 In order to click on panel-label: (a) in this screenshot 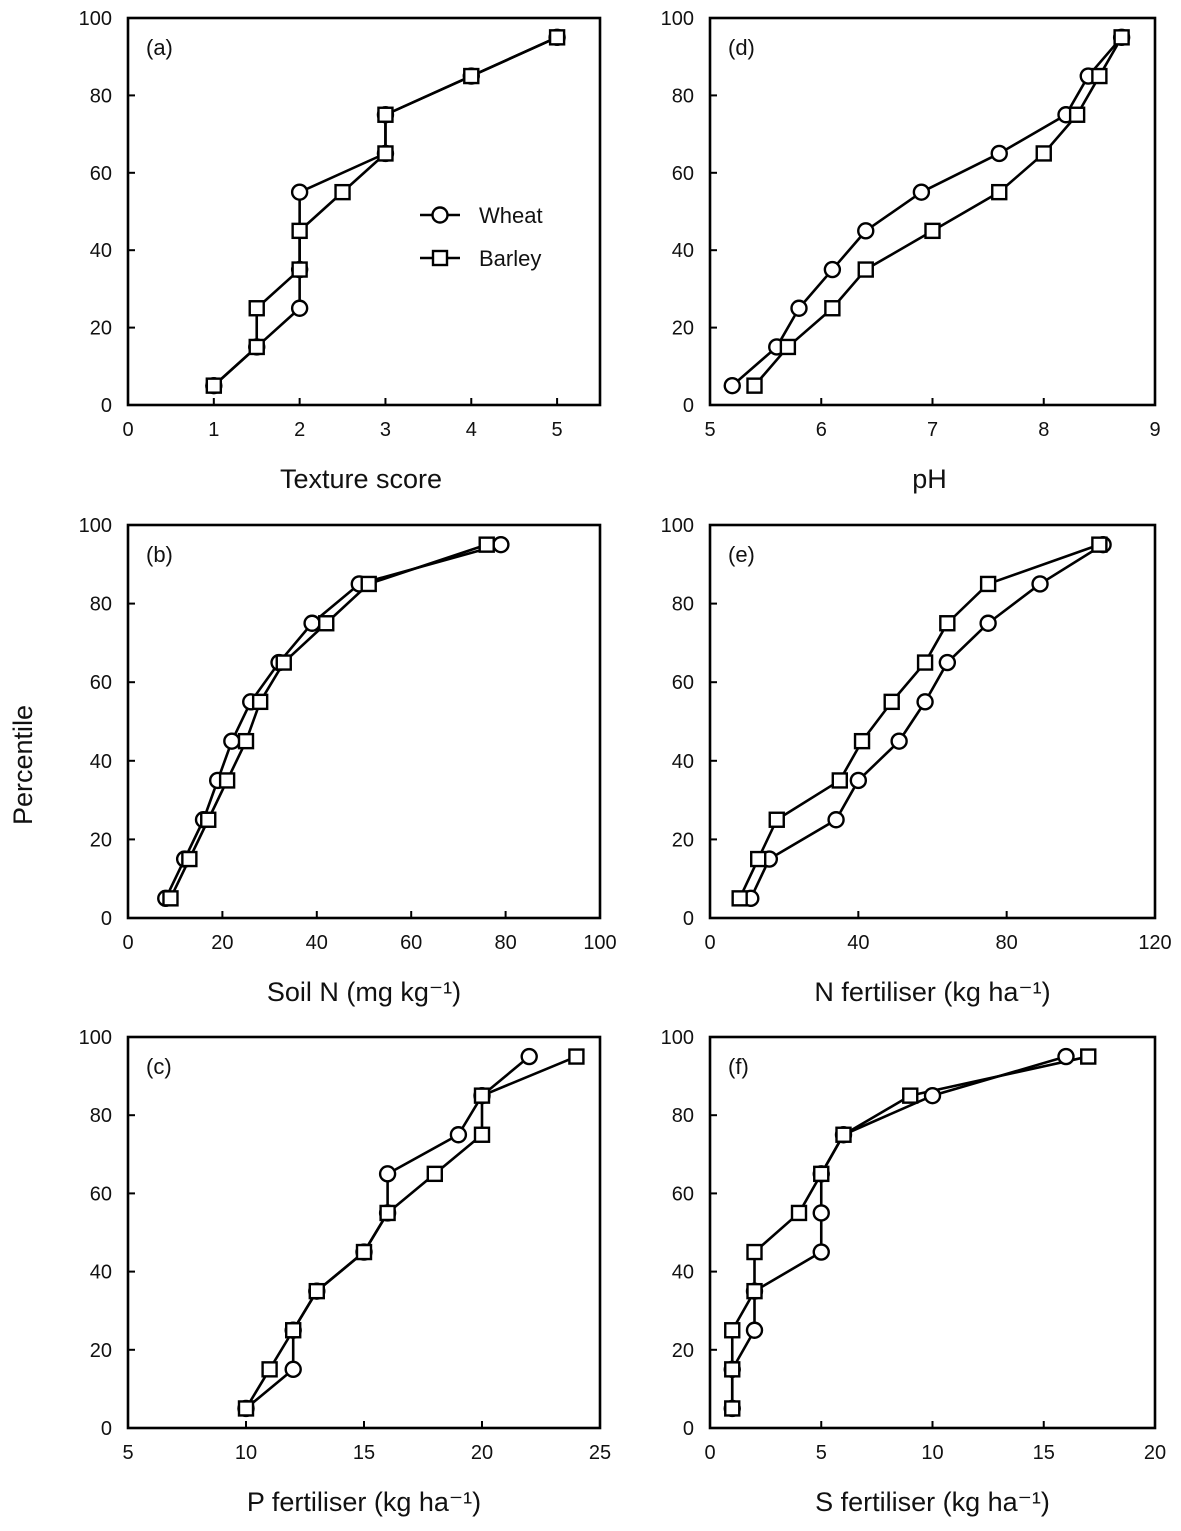, I will do `click(159, 47)`.